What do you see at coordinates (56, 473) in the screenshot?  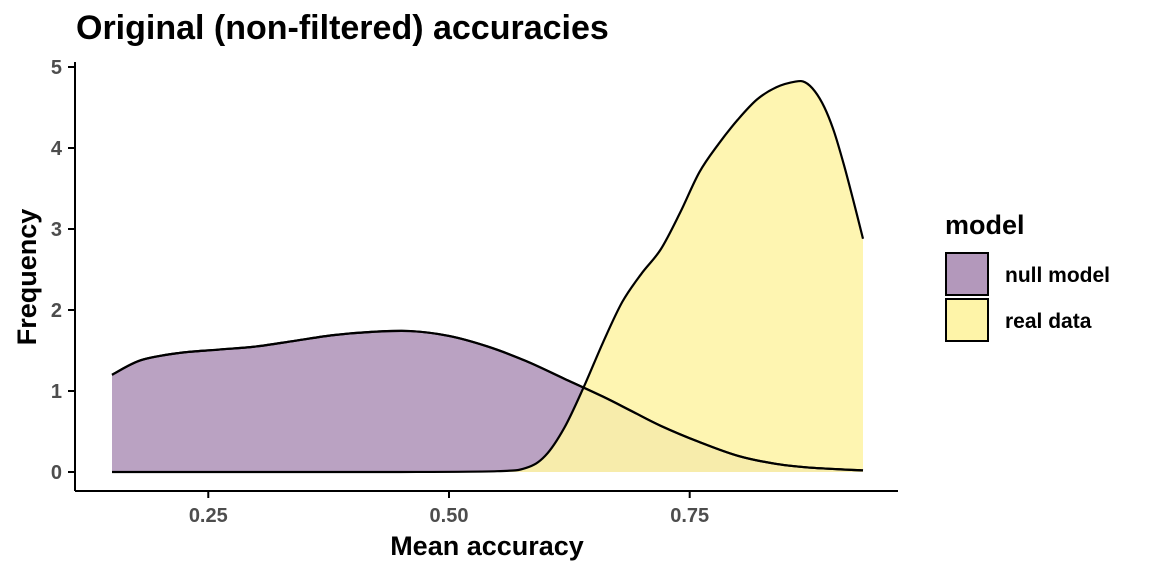 I see `y-tick-label-0: 0` at bounding box center [56, 473].